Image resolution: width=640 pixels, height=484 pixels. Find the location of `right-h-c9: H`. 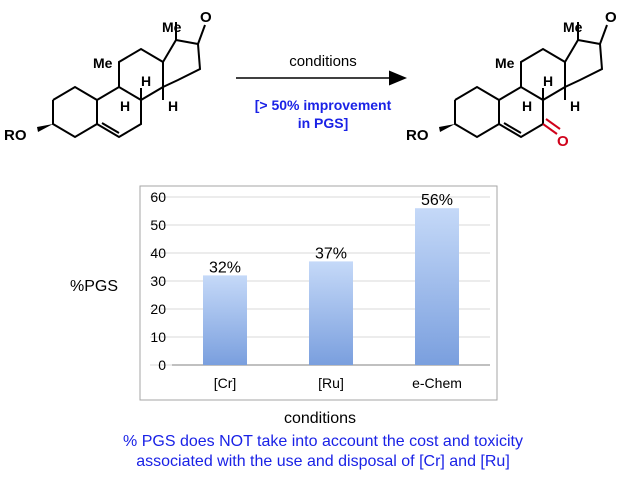

right-h-c9: H is located at coordinates (527, 106).